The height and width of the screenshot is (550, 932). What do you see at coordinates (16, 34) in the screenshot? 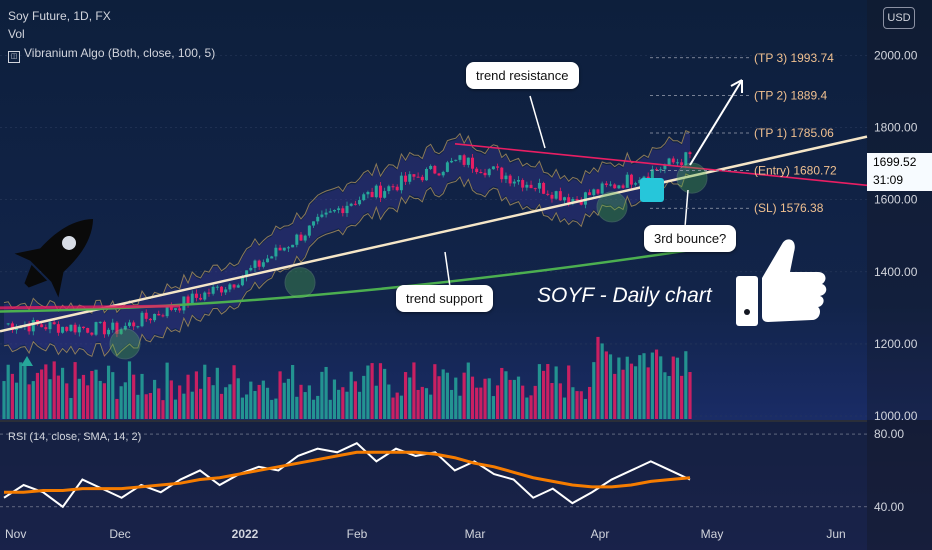
I see `volume-legend: Vol` at bounding box center [16, 34].